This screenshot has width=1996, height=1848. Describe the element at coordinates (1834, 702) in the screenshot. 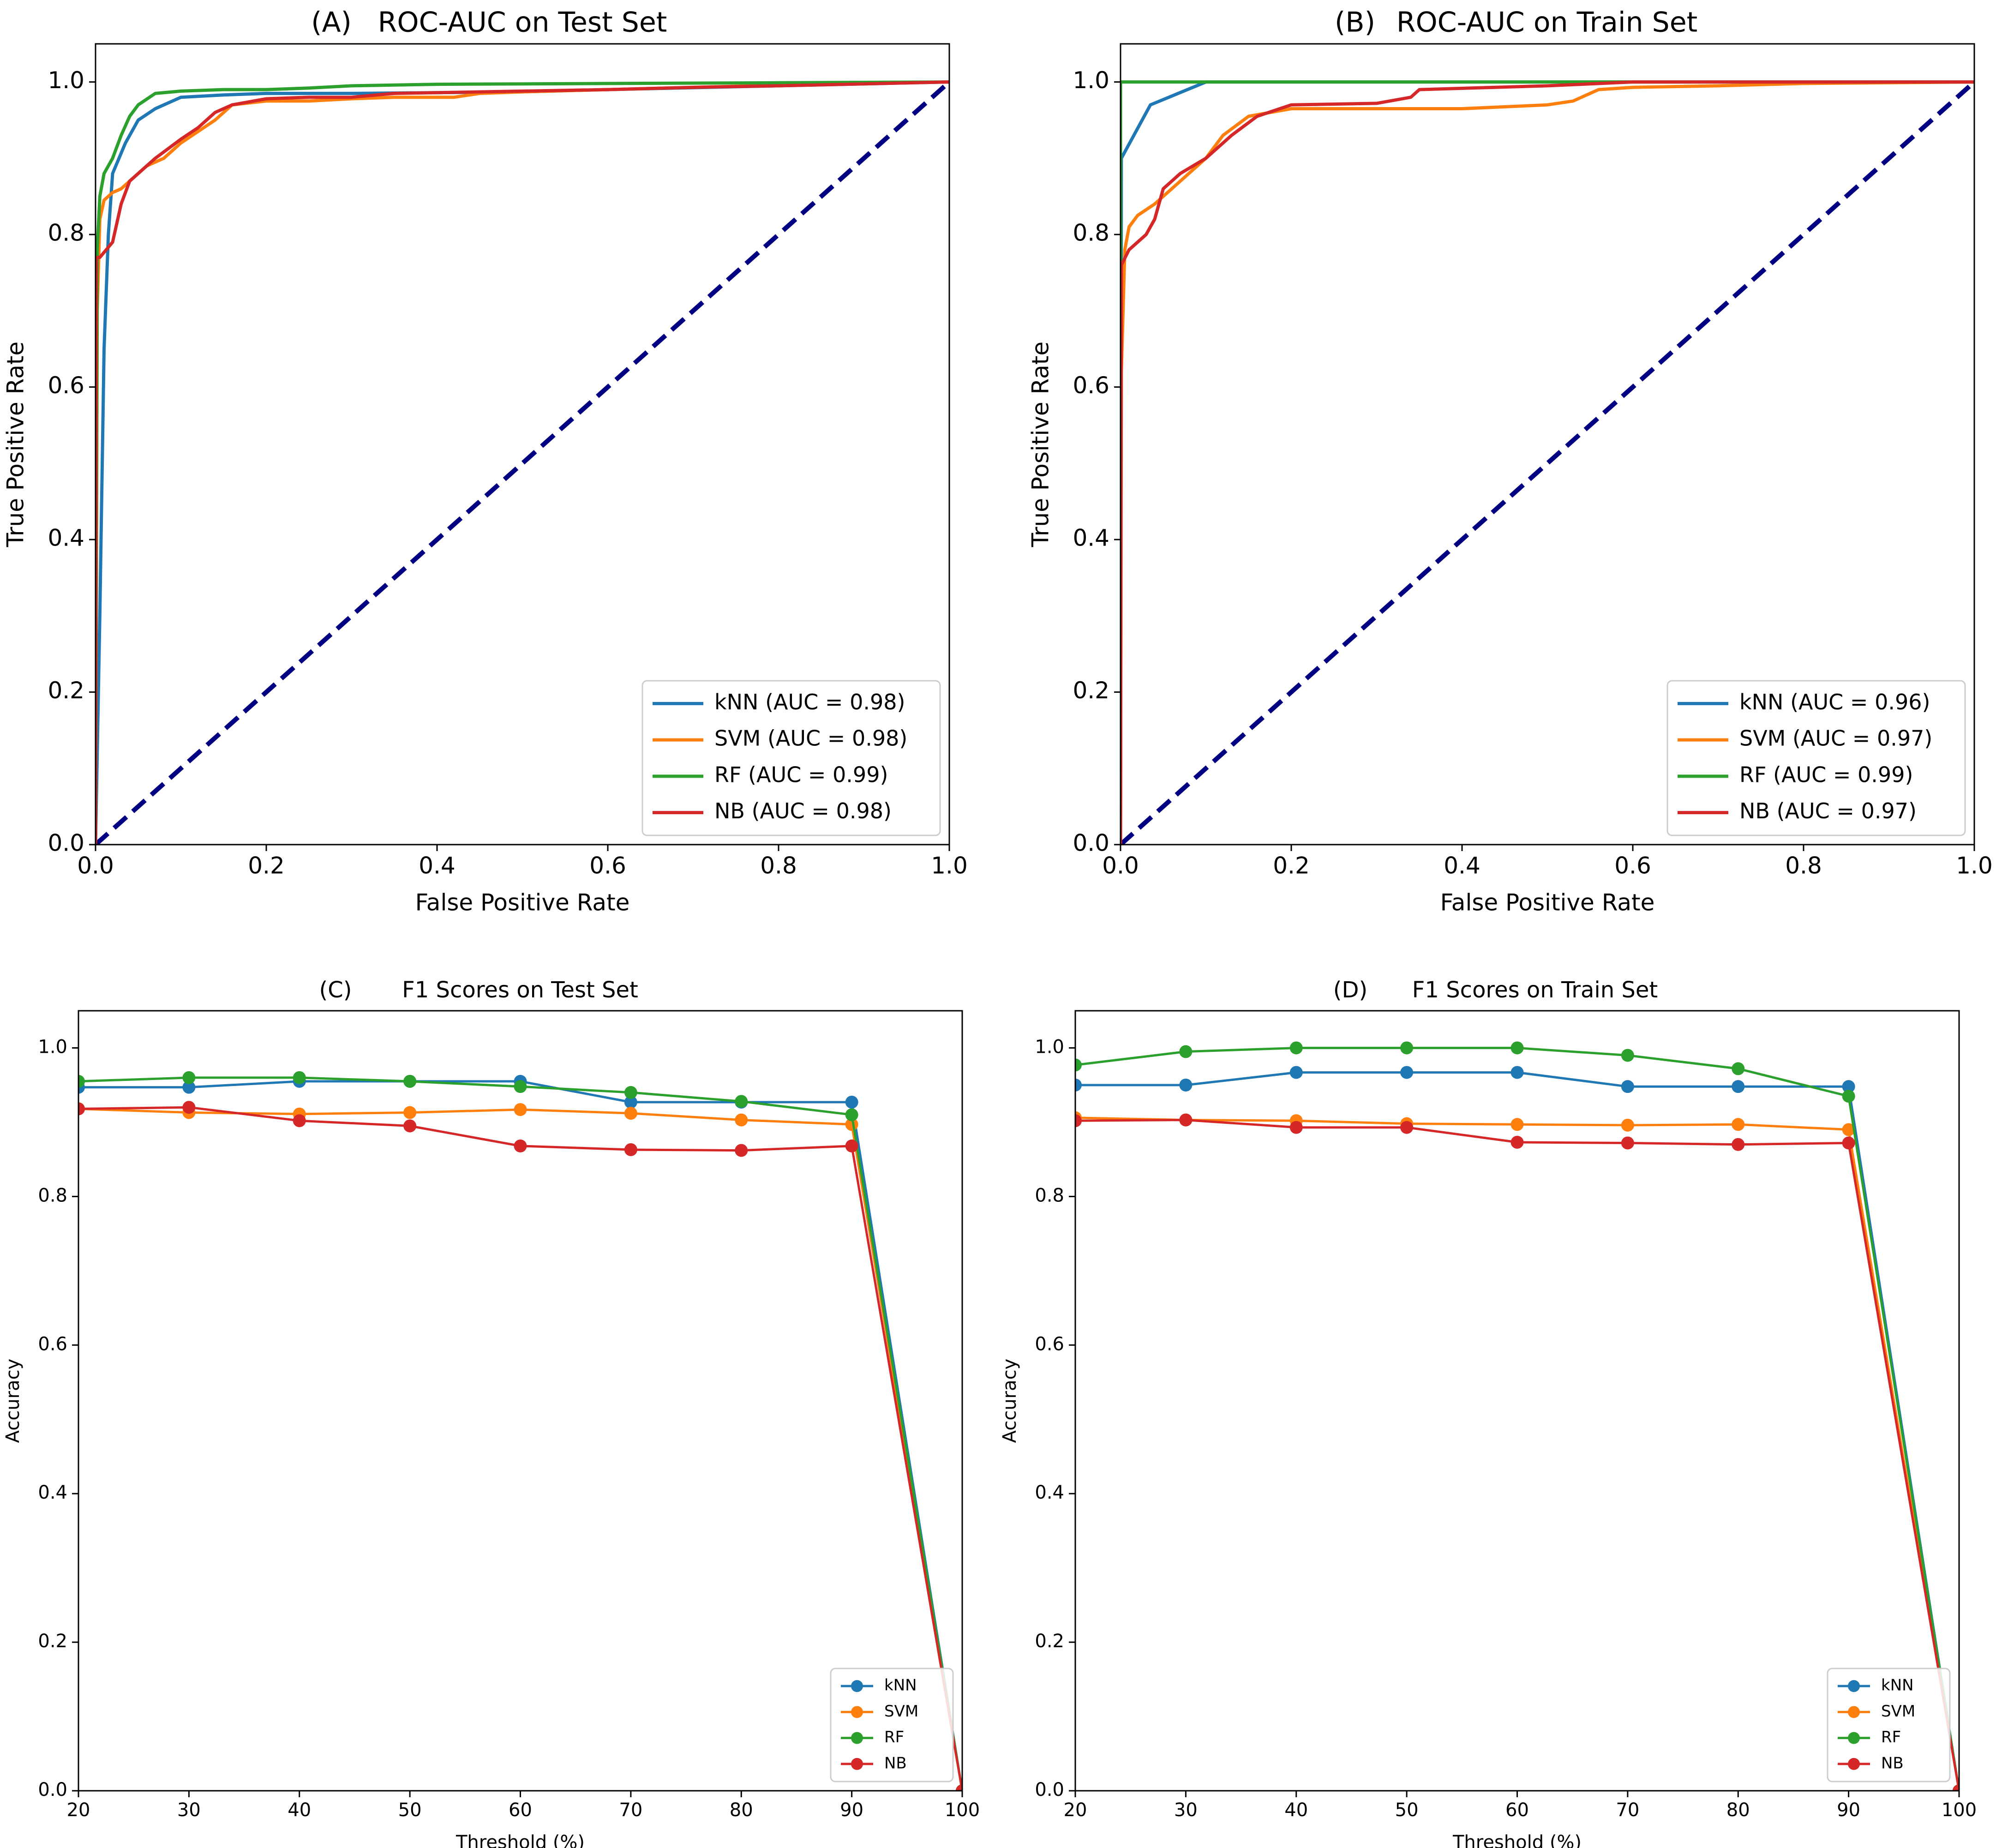

I see `legend-label: kNN (AUC = 0.96)` at that location.